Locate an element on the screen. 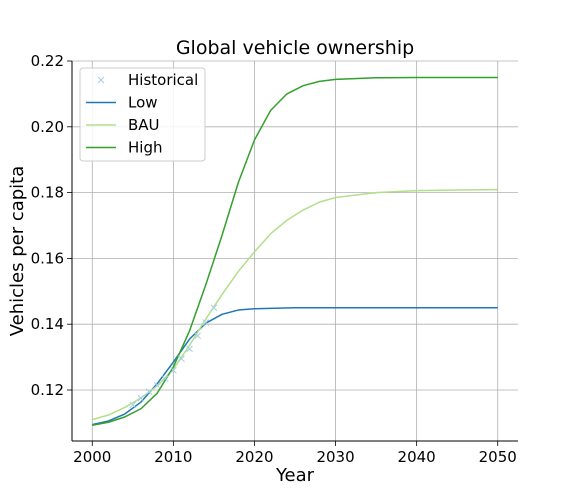 The height and width of the screenshot is (504, 576). y-axis-title: Vehicles per capita is located at coordinates (17, 251).